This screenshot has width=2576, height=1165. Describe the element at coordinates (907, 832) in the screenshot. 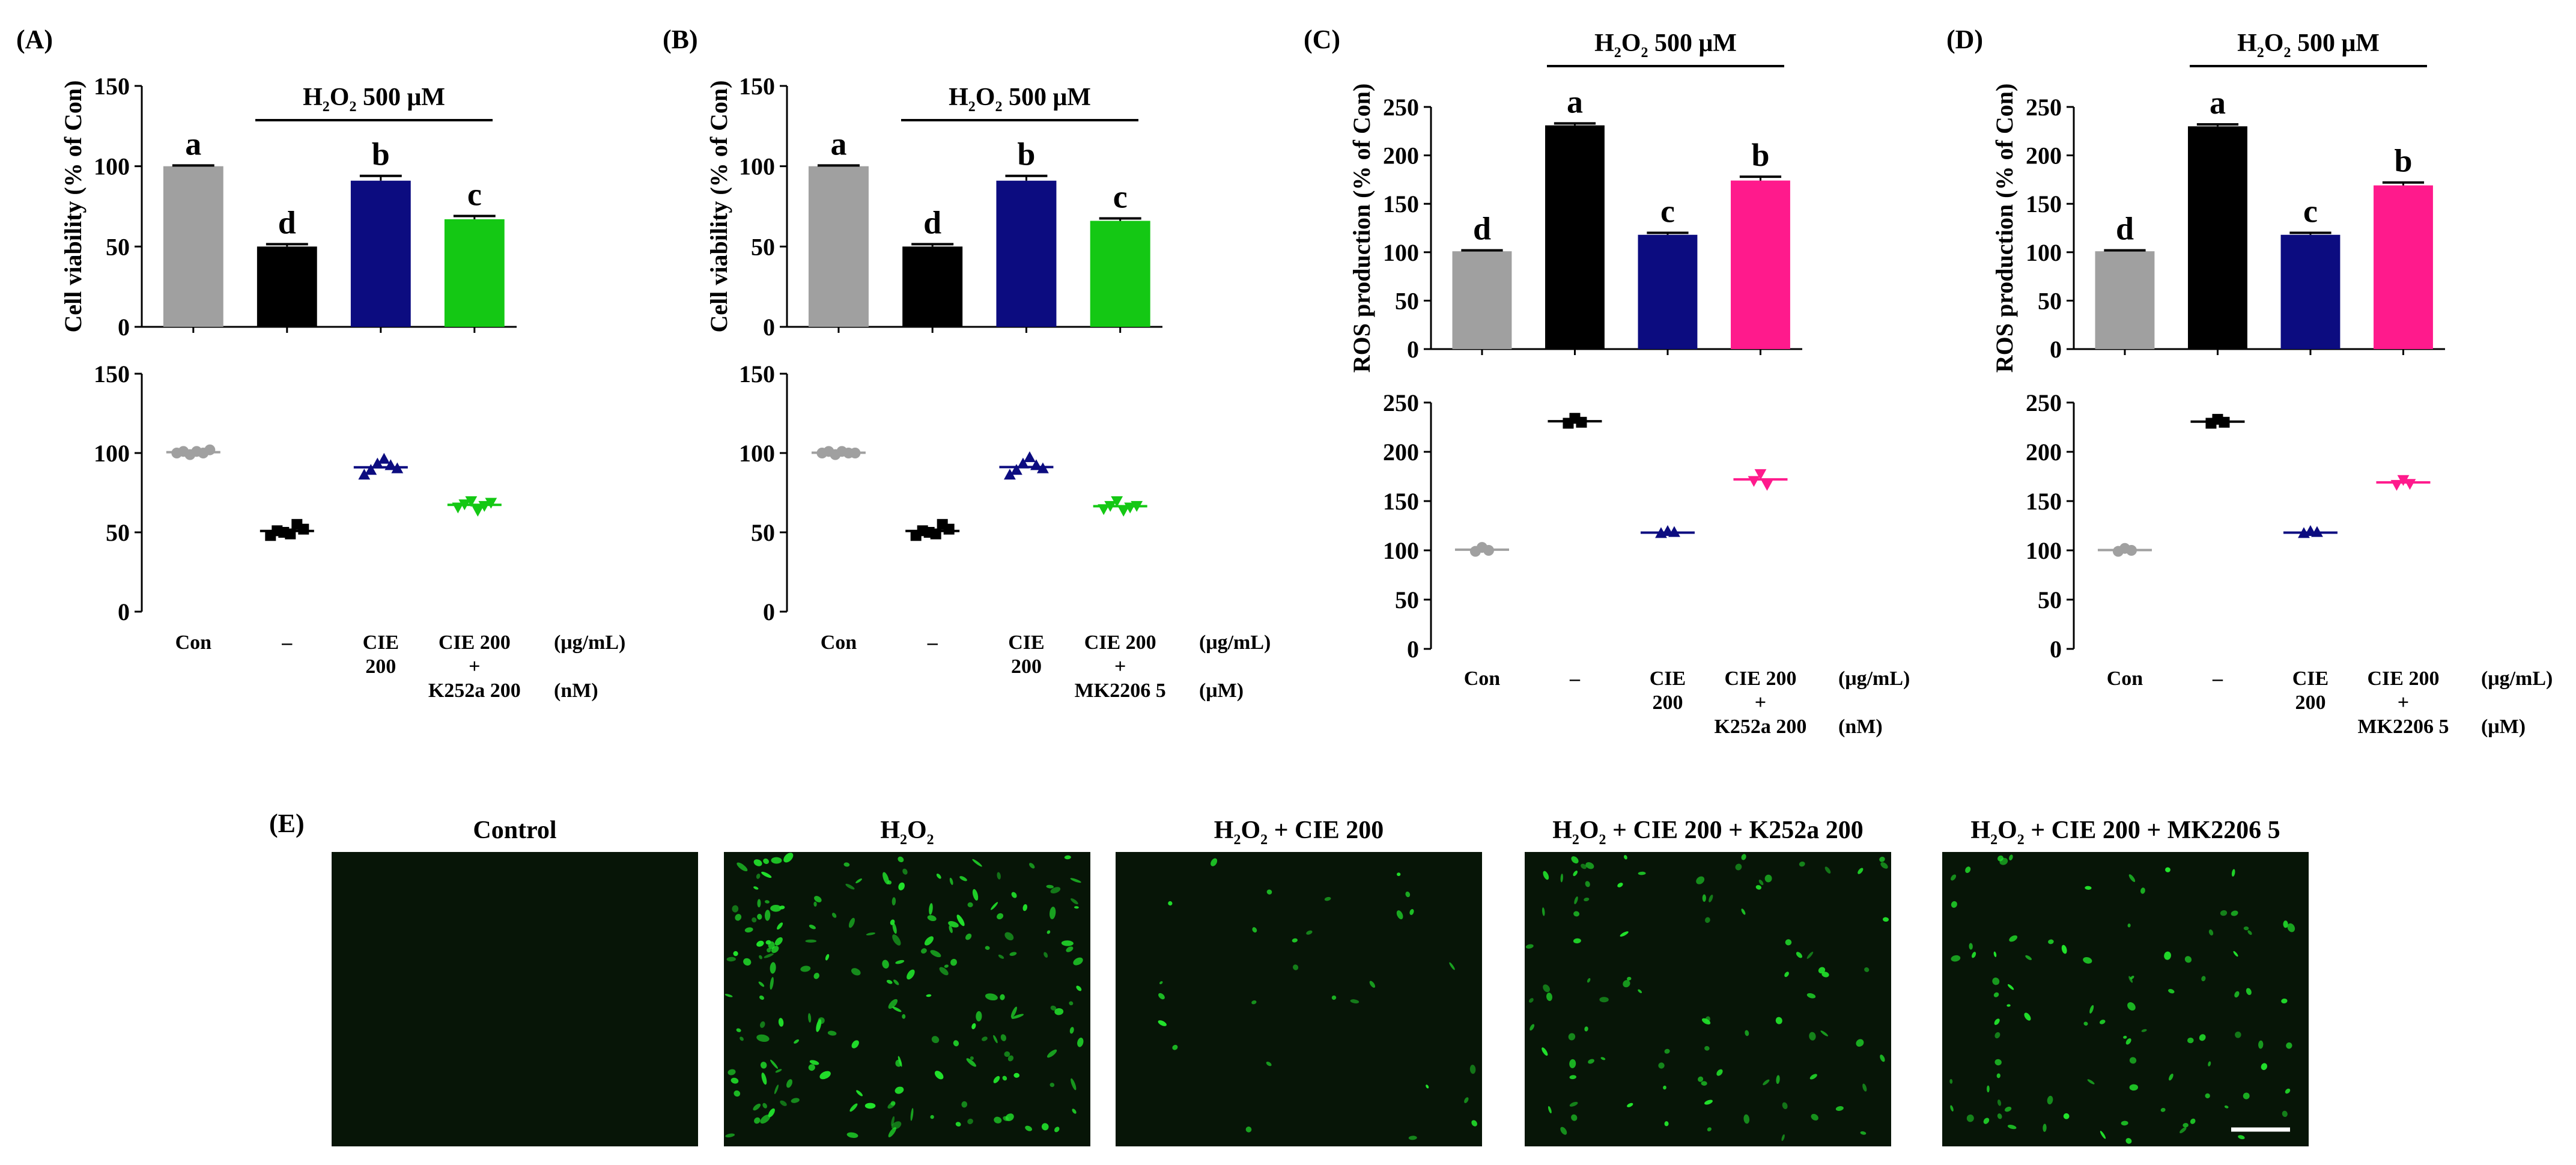

I see `micrograph-title: H2O2` at that location.